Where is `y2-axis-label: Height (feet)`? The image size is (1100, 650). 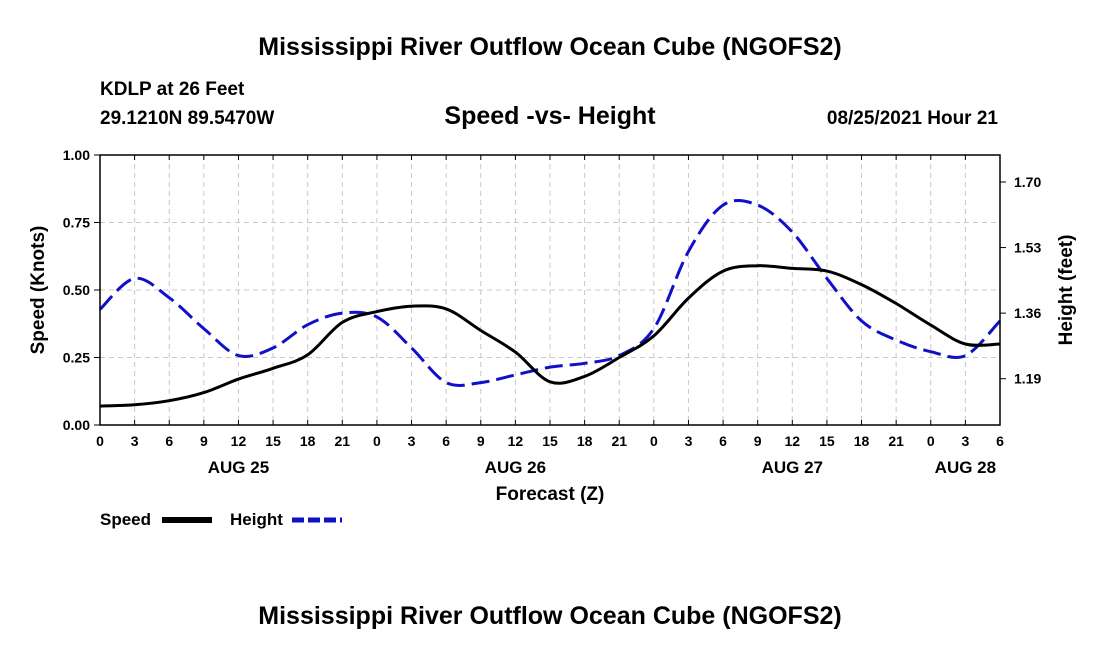
y2-axis-label: Height (feet) is located at coordinates (1066, 290).